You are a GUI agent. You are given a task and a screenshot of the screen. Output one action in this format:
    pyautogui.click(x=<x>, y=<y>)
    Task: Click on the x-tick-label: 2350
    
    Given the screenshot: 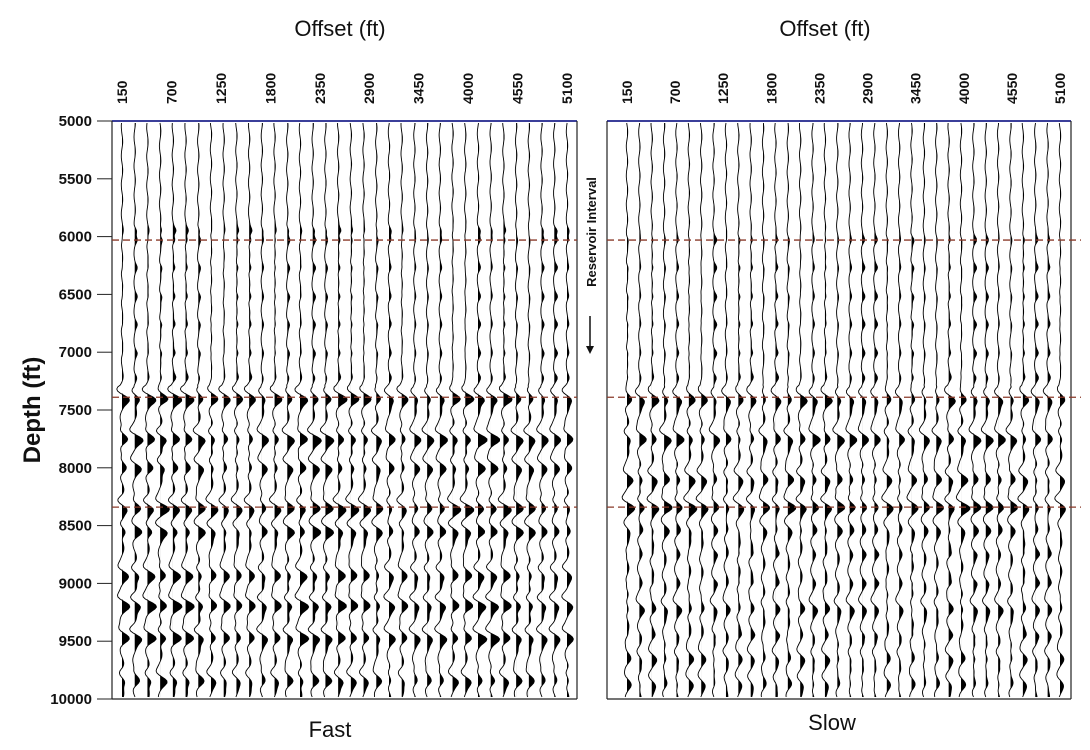 What is the action you would take?
    pyautogui.click(x=320, y=88)
    